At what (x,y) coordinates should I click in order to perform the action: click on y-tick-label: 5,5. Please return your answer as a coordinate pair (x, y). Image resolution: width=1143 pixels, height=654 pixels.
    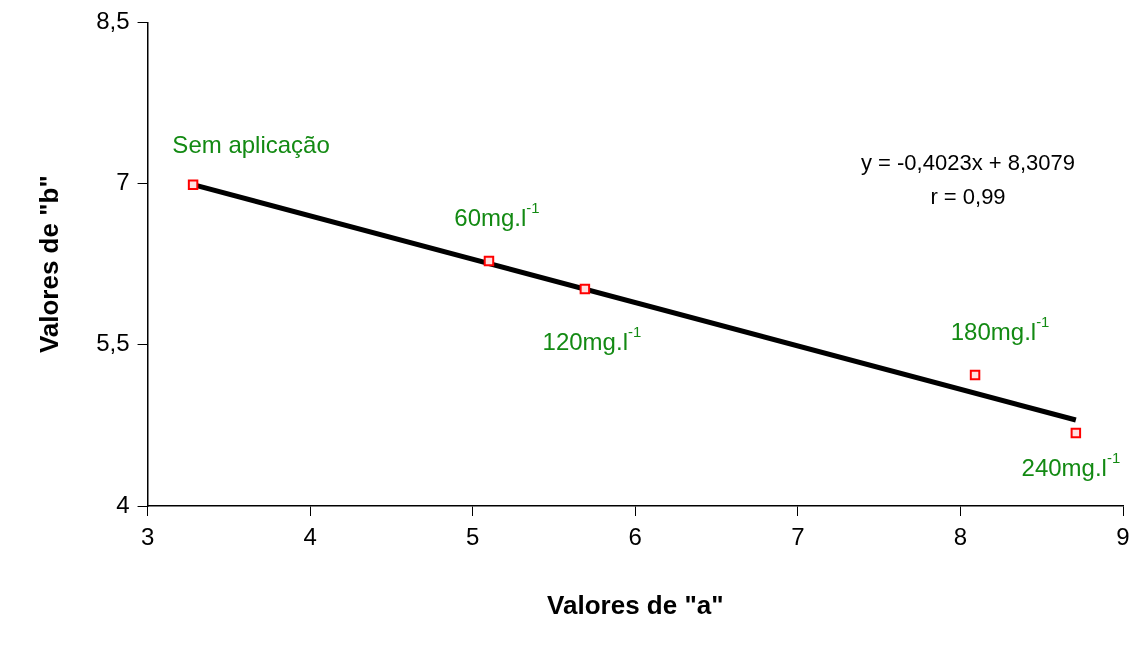
    Looking at the image, I should click on (113, 343).